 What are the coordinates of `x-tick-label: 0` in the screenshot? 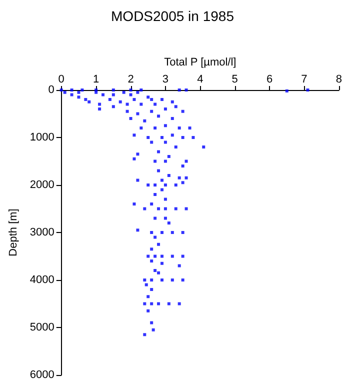 It's located at (61, 80).